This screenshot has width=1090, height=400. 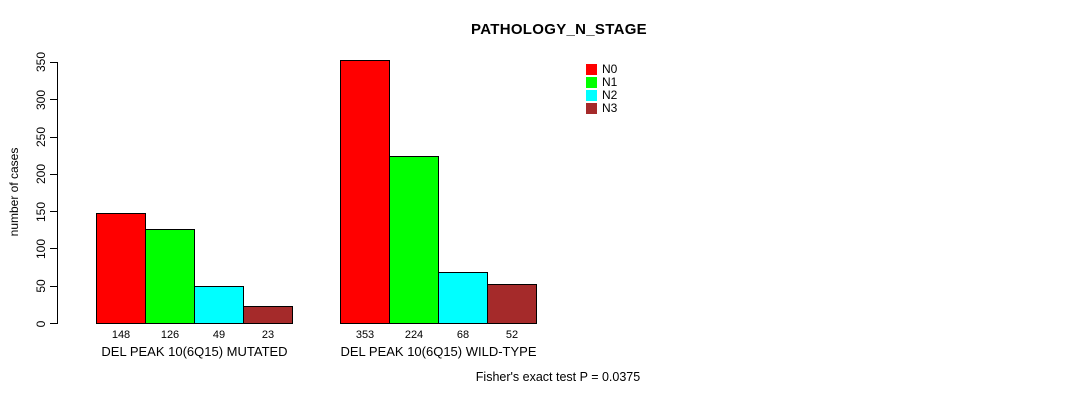 I want to click on legend-swatch-N1, so click(x=591, y=82).